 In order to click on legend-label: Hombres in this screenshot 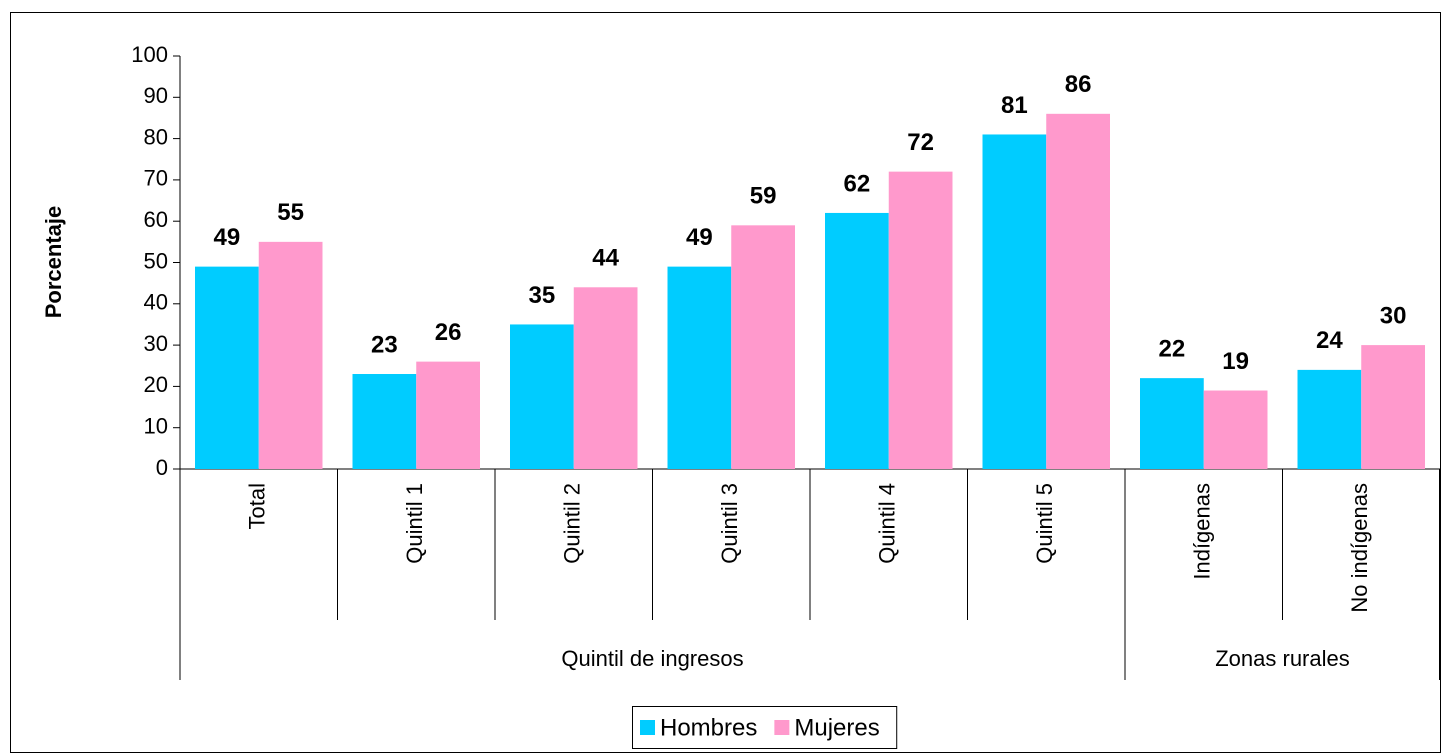, I will do `click(708, 727)`.